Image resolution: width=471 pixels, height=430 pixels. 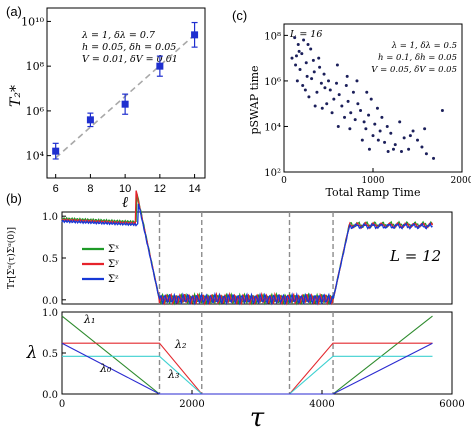 I want to click on panel-c-ytick-label: 10⁸, so click(x=272, y=36).